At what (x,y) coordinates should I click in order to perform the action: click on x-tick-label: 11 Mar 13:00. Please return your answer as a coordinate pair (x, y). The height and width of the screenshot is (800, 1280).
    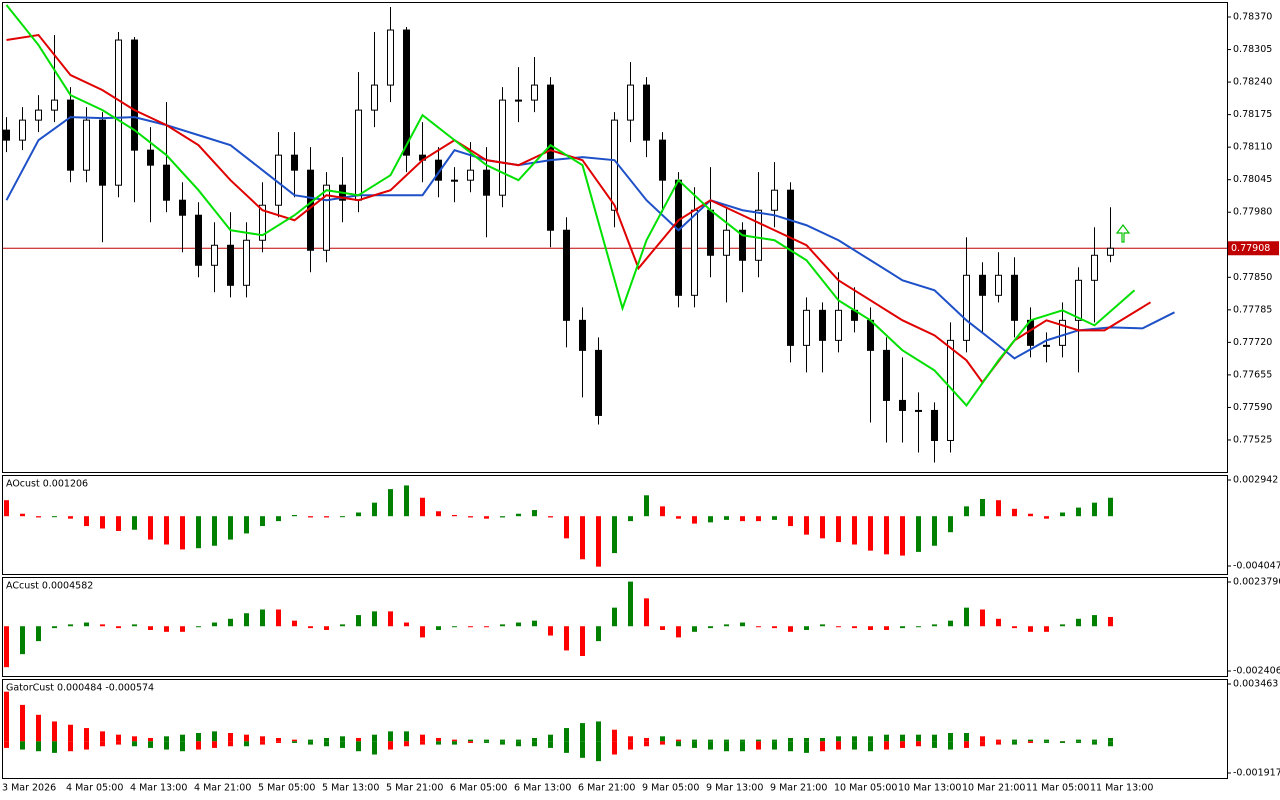
    Looking at the image, I should click on (1121, 788).